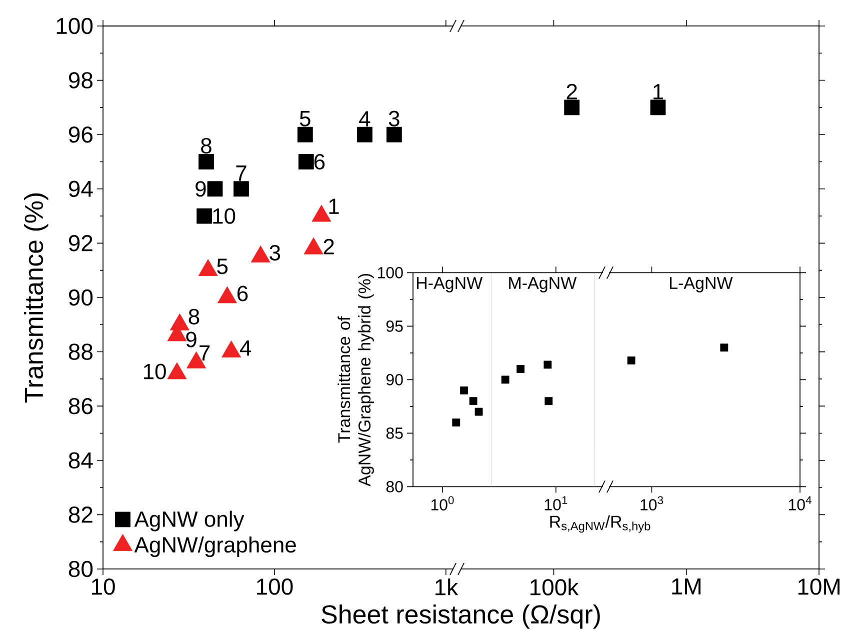 This screenshot has height=631, width=848. What do you see at coordinates (80, 460) in the screenshot?
I see `y-tick-label: 84` at bounding box center [80, 460].